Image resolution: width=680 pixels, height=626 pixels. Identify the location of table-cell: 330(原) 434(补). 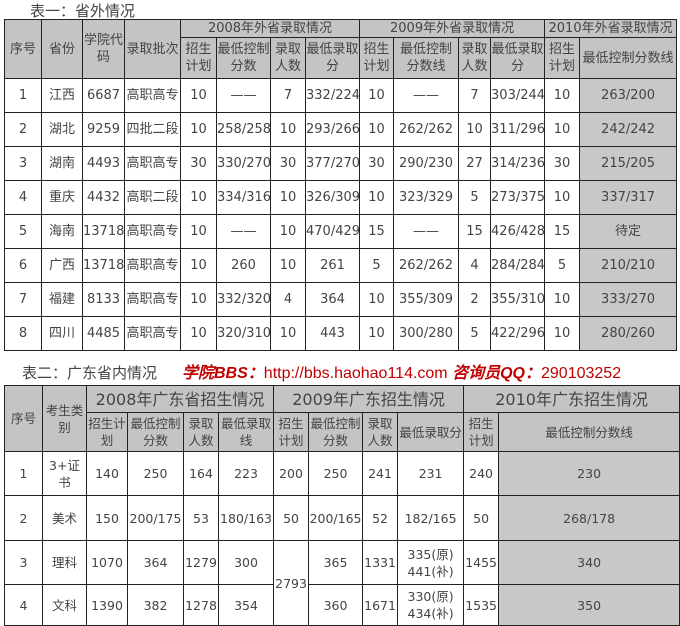
(431, 605).